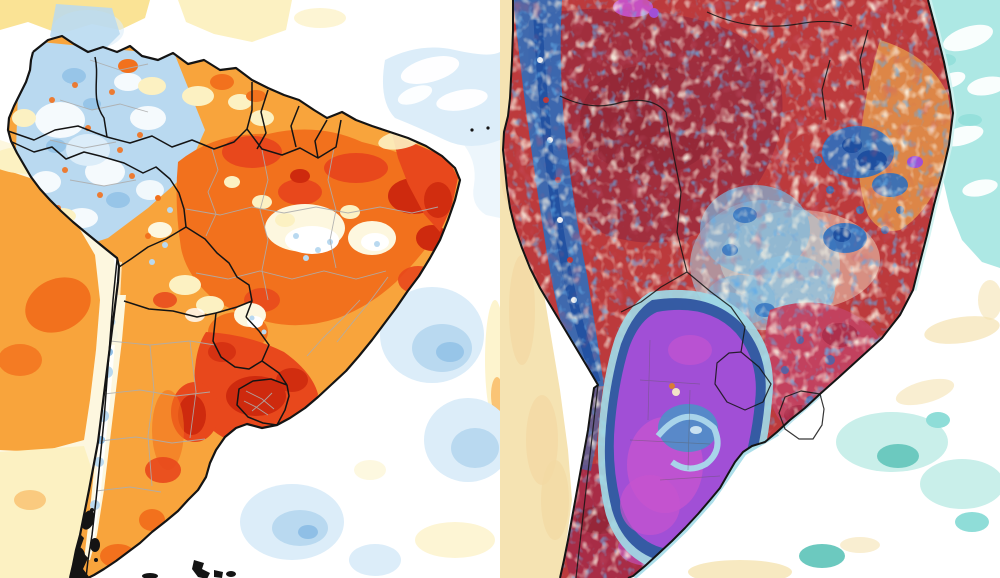  I want to click on offshore-islets, so click(189, 569).